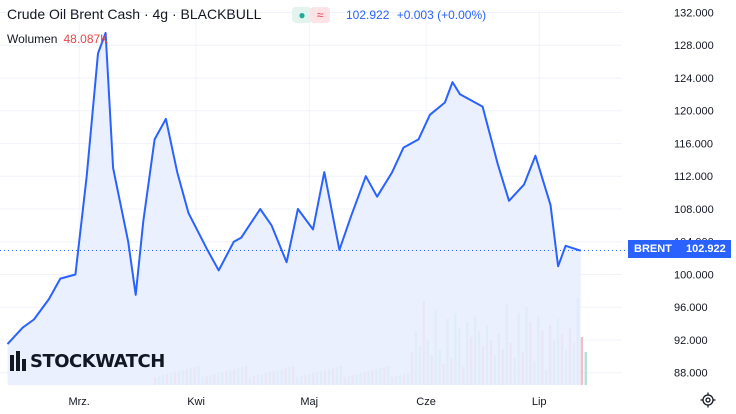 The image size is (736, 414). What do you see at coordinates (693, 177) in the screenshot?
I see `y-tick-label: 112.000` at bounding box center [693, 177].